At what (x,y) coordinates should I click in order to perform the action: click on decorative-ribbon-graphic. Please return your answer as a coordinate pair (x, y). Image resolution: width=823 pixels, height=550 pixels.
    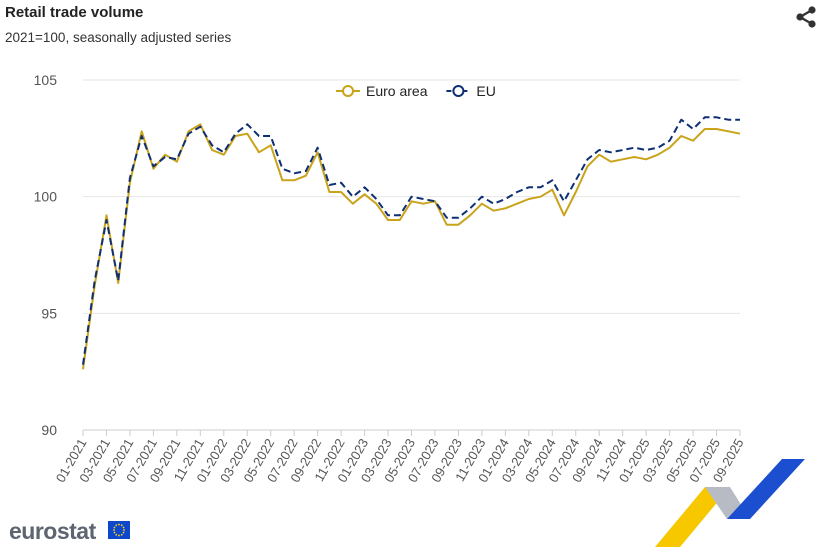
    Looking at the image, I should click on (730, 503).